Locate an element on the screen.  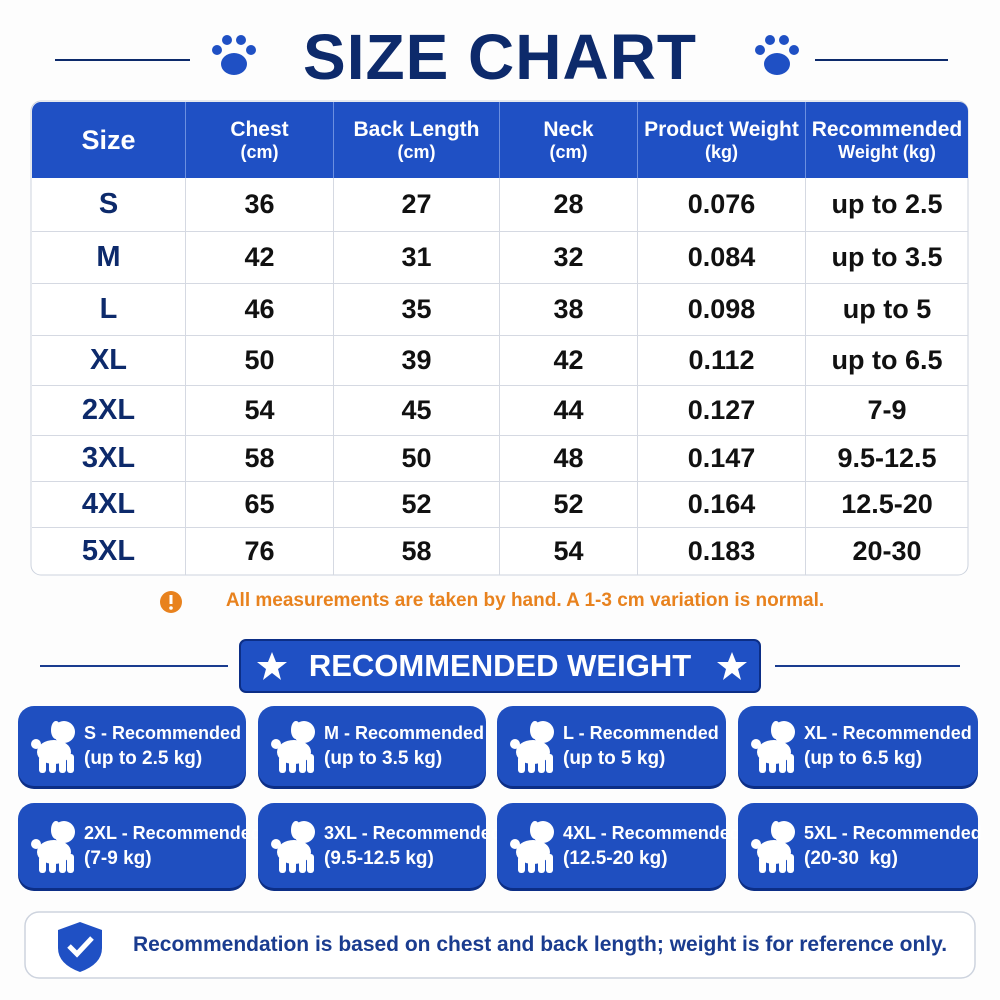
card-text: L - Recommended (up to 5 kg) is located at coordinates (641, 746).